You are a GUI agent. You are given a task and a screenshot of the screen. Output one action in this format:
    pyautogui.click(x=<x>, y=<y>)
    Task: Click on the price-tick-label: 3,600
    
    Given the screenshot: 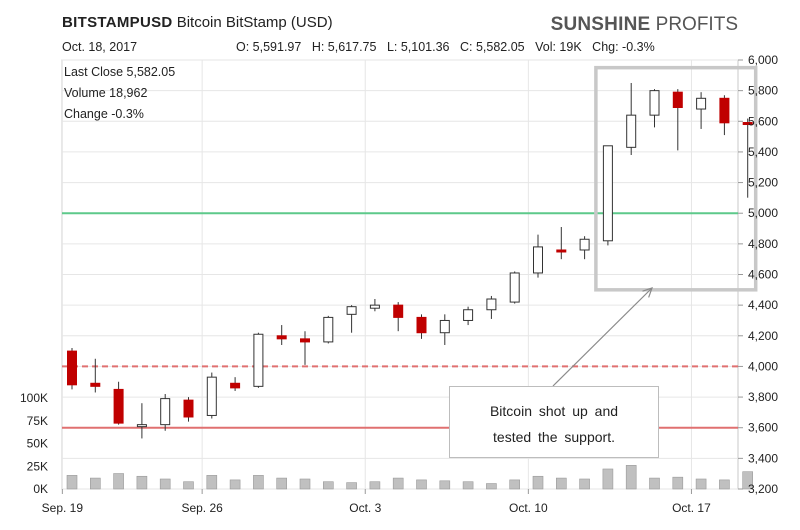 What is the action you would take?
    pyautogui.click(x=763, y=428)
    